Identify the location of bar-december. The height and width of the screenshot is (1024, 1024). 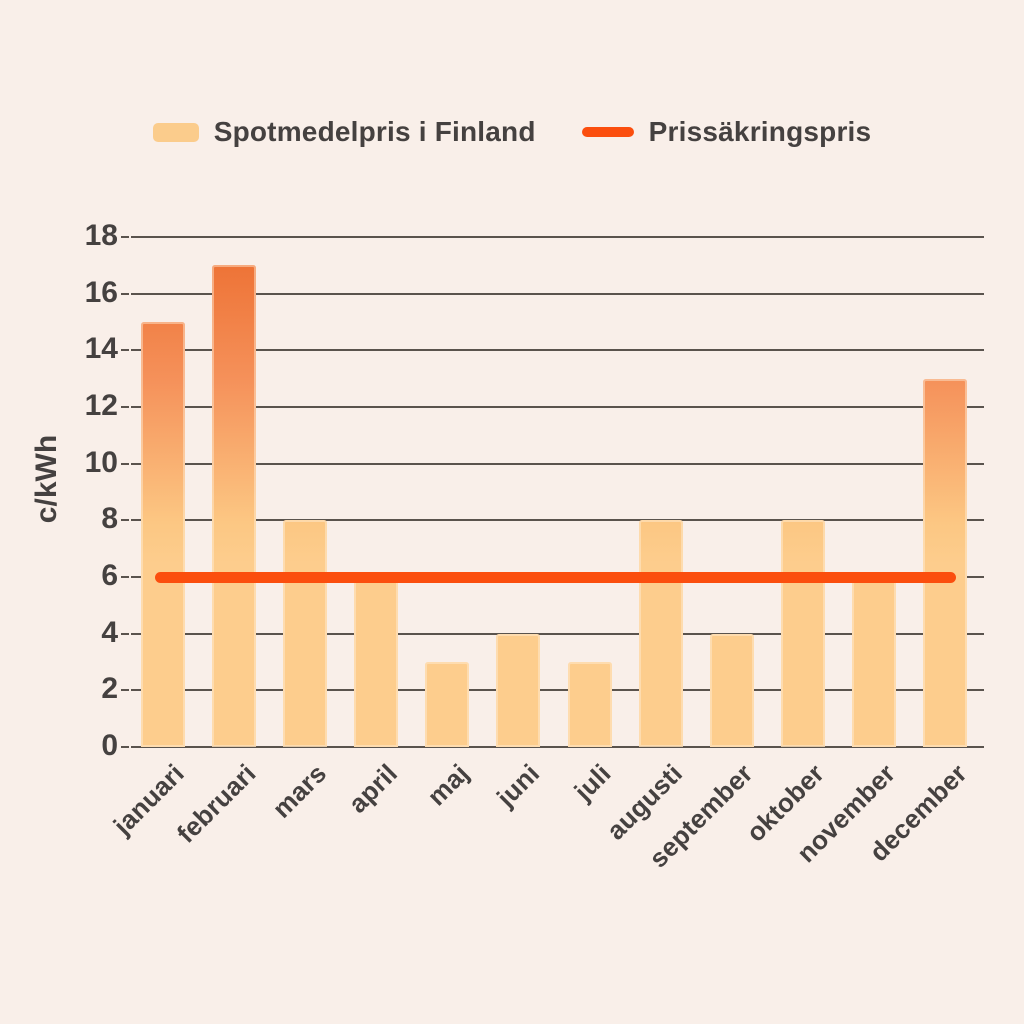
(944, 562).